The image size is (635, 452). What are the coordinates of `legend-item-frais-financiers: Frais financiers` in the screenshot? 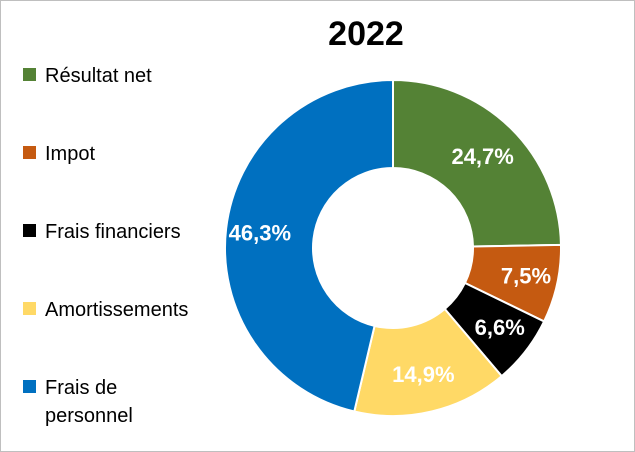 It's located at (121, 232).